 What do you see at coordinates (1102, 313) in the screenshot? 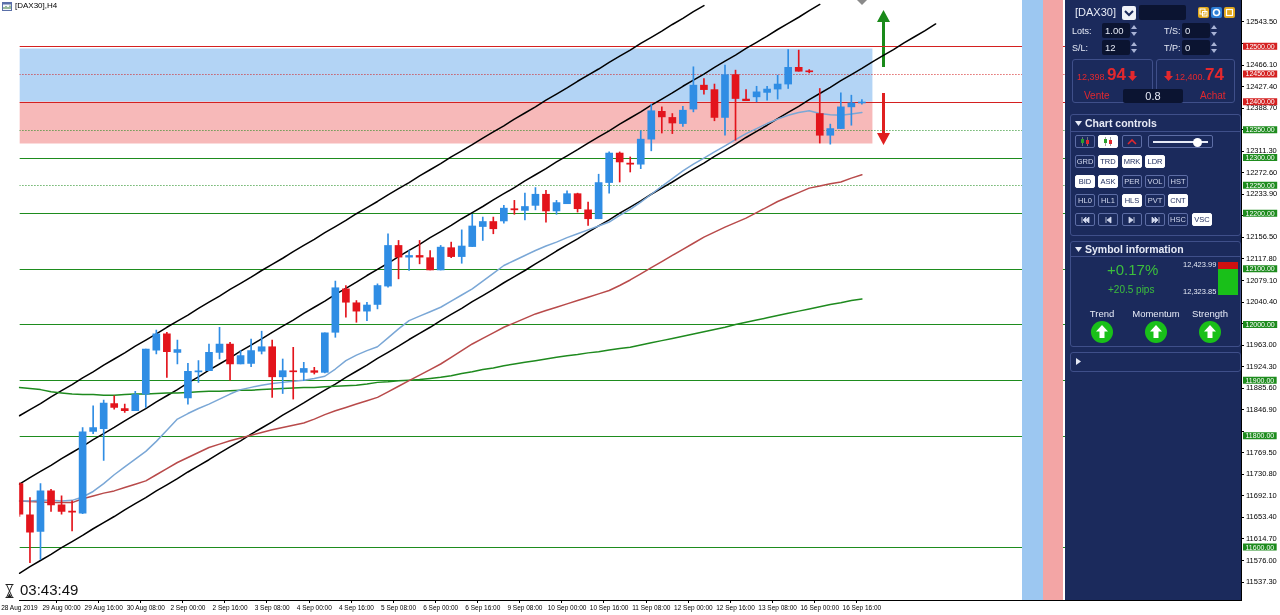
I see `annotation: Trend` at bounding box center [1102, 313].